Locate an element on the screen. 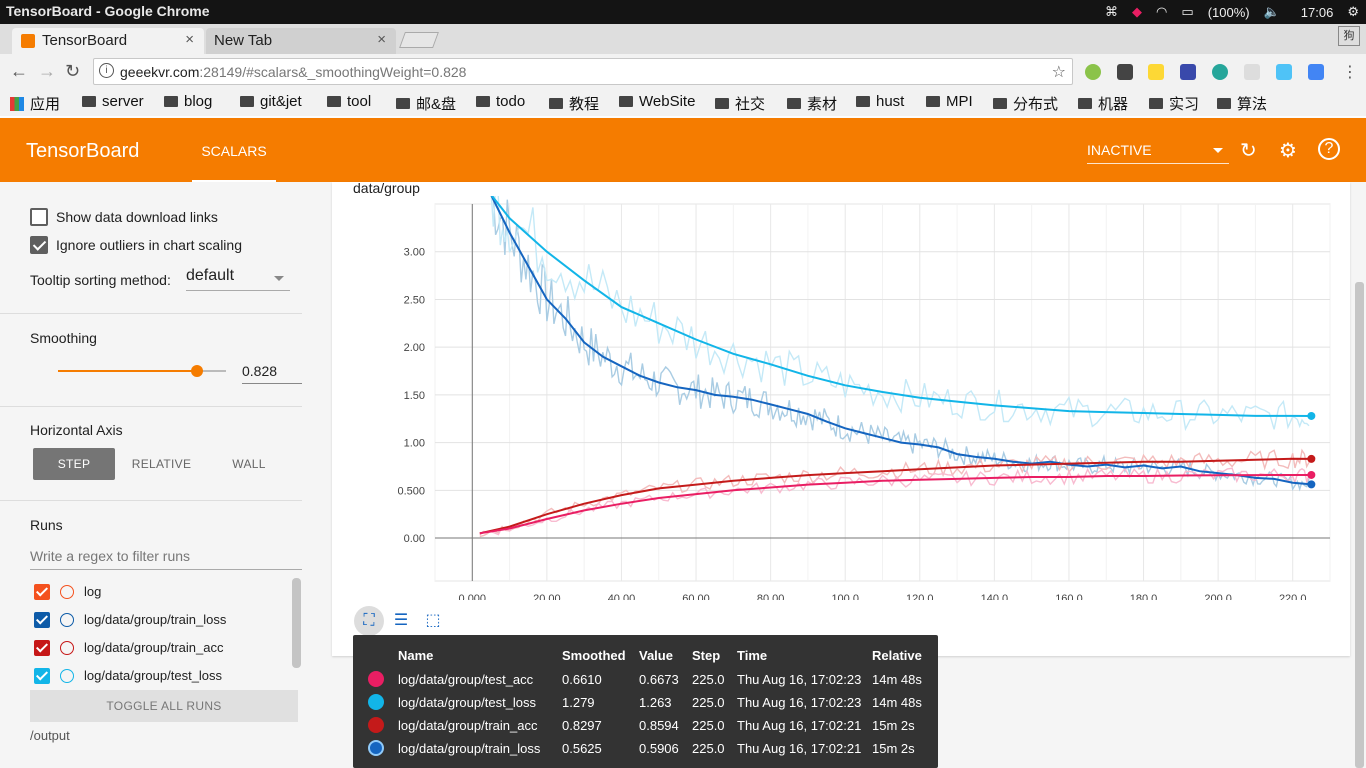 The image size is (1366, 768). chevron-down-icon is located at coordinates (1218, 150).